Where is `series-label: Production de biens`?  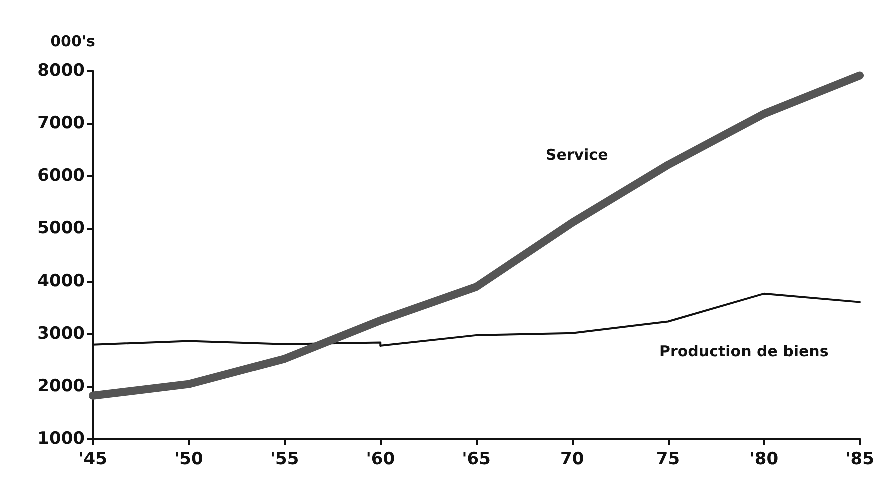
series-label: Production de biens is located at coordinates (744, 351).